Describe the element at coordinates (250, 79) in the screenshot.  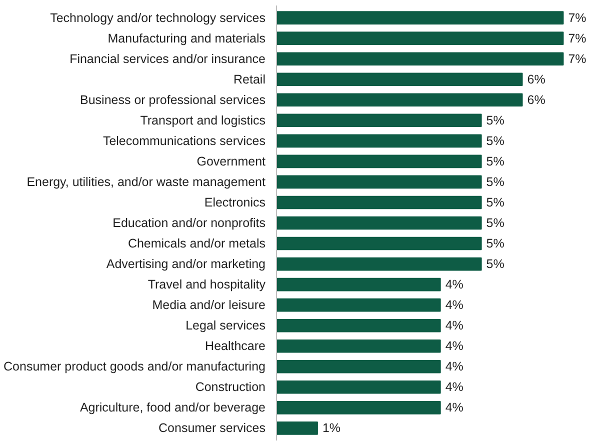
I see `y-tick-label: Retail` at that location.